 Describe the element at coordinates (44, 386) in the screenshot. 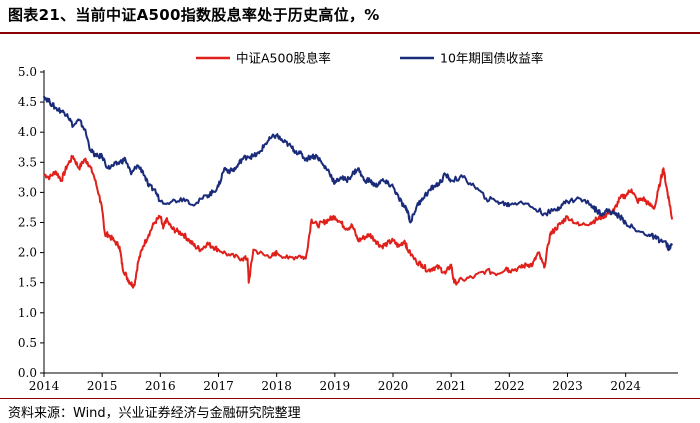

I see `x-tick-label: 2014` at that location.